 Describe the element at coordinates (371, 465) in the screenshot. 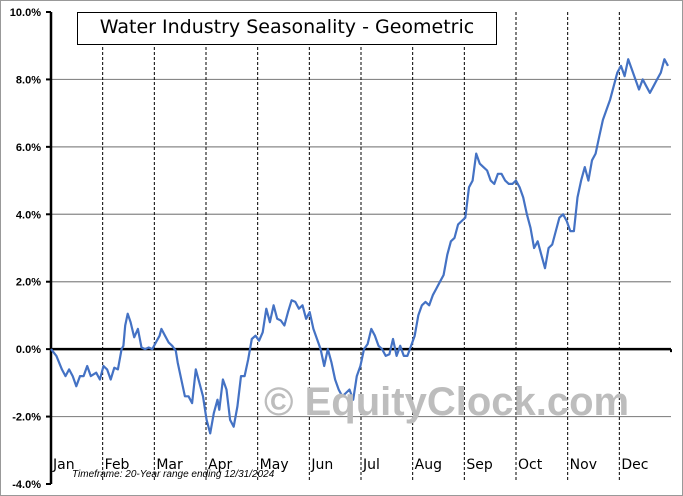

I see `month-label: Jul` at that location.